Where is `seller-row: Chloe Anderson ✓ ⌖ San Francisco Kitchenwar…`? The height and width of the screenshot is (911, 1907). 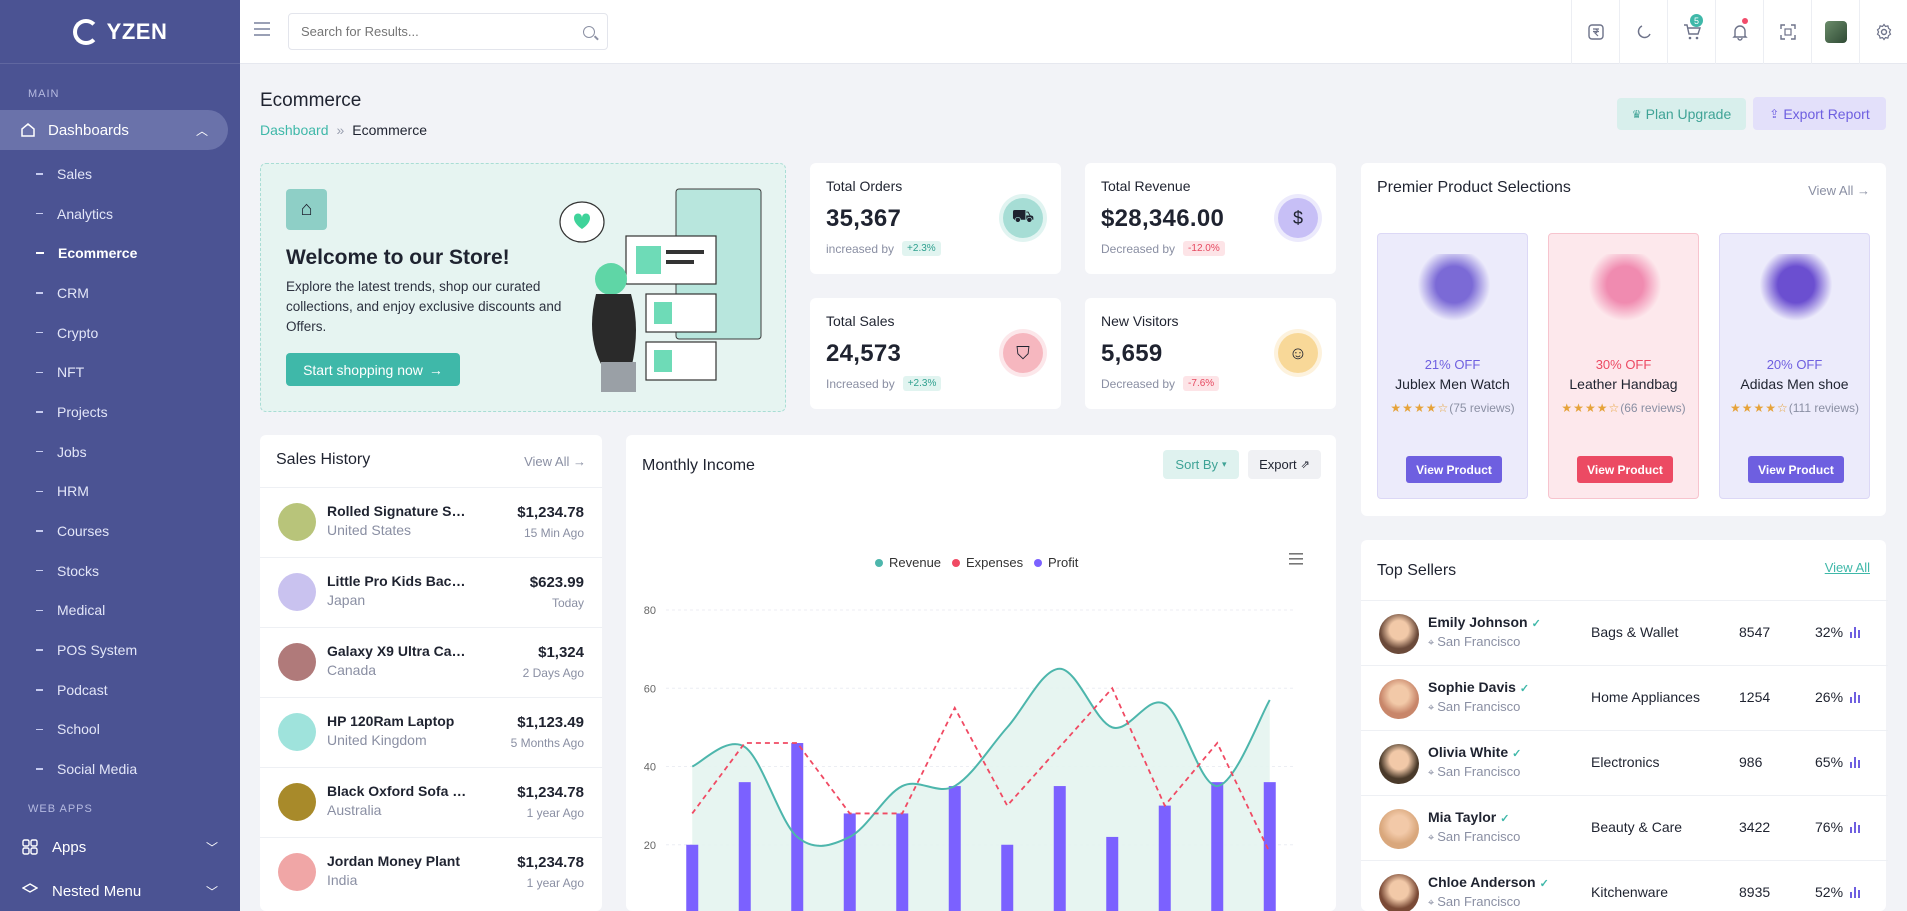 seller-row: Chloe Anderson ✓ ⌖ San Francisco Kitchenwar… is located at coordinates (1624, 885).